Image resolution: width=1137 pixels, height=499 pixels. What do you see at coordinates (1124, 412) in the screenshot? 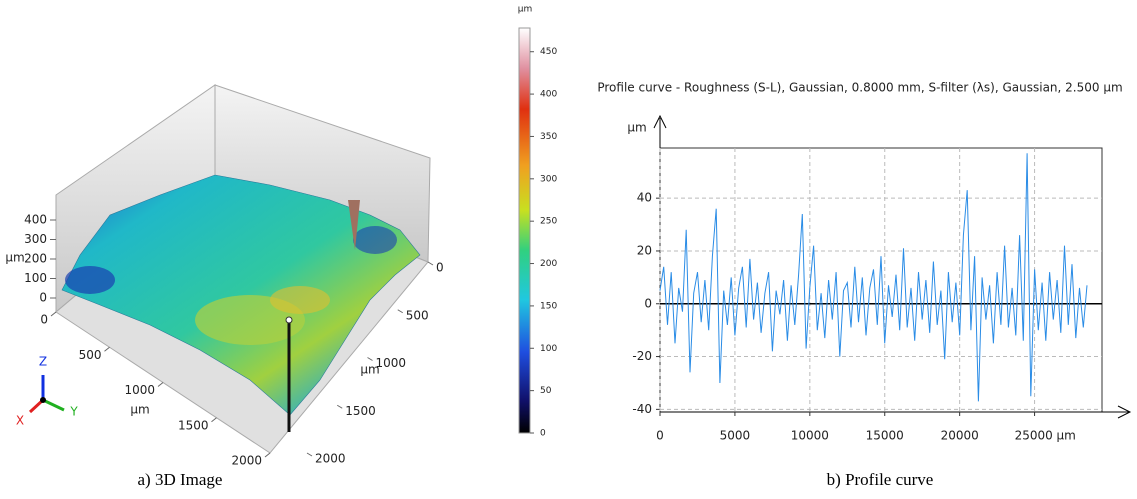
I see `x-arrow-head` at bounding box center [1124, 412].